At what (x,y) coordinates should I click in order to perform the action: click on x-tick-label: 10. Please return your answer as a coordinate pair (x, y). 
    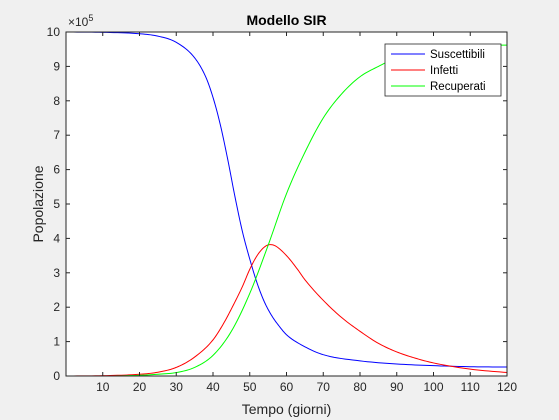
    Looking at the image, I should click on (103, 387).